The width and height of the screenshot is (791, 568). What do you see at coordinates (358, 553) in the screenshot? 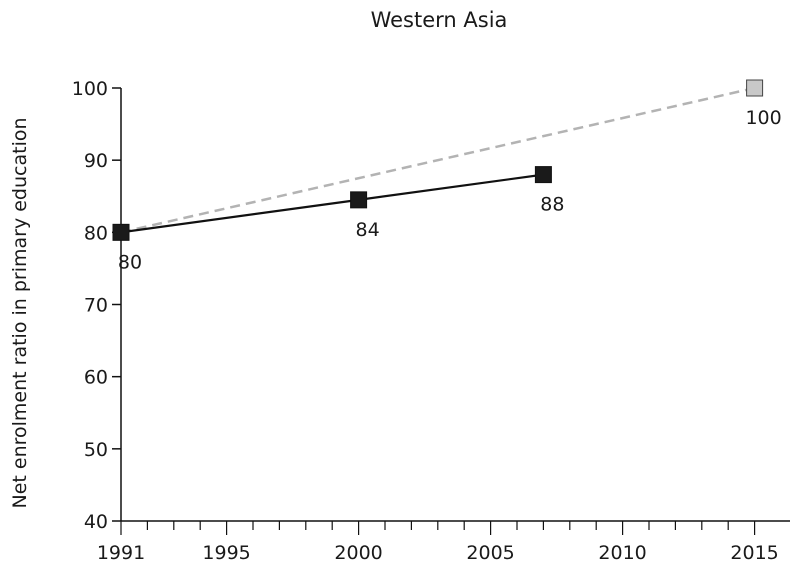
I see `x-tick-label: 2000` at bounding box center [358, 553].